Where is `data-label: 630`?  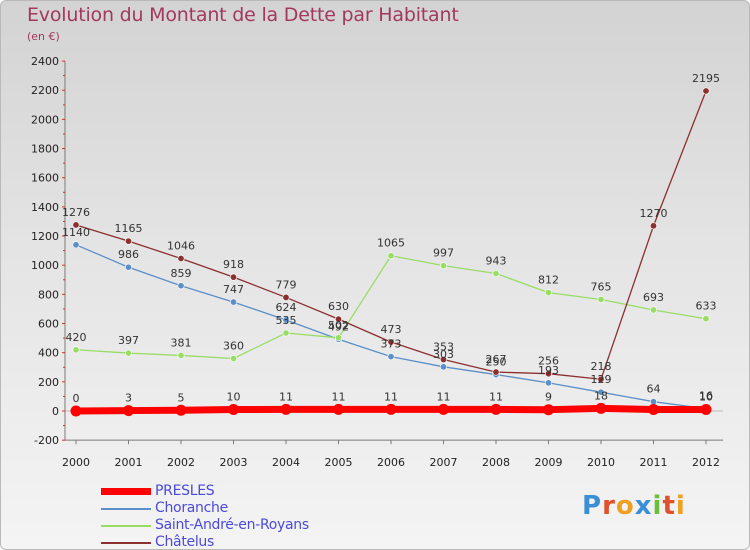
data-label: 630 is located at coordinates (338, 306).